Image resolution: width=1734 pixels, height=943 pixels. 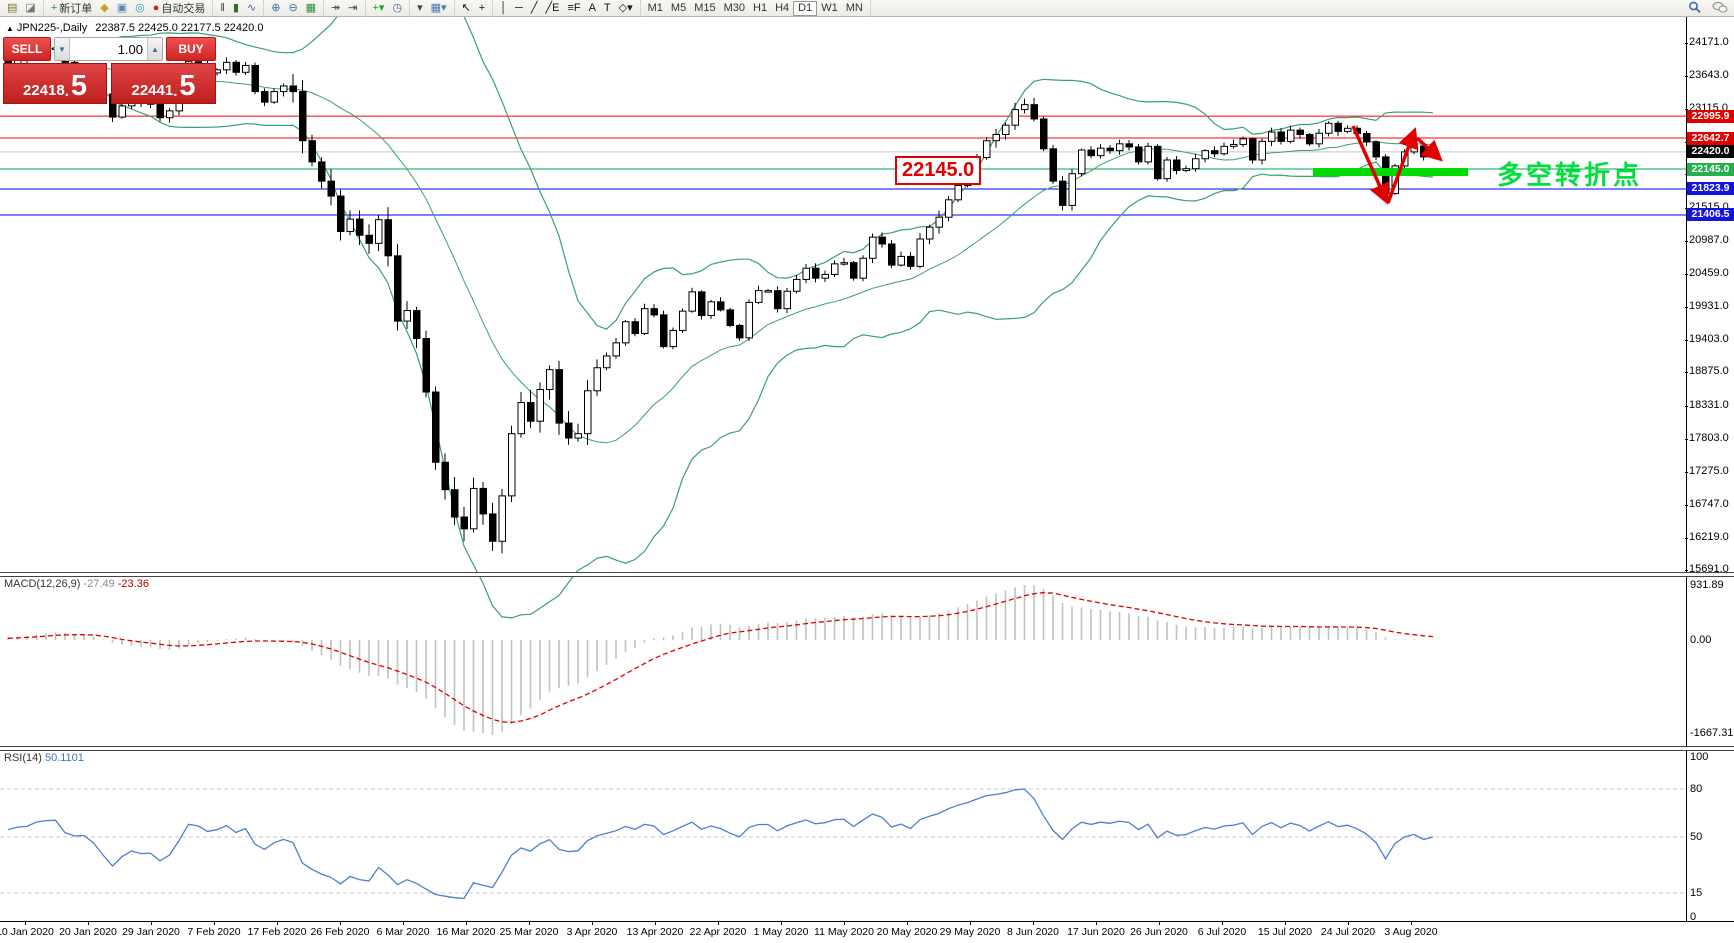 I want to click on toolbar-group: ▤ ◪, so click(x=22, y=8).